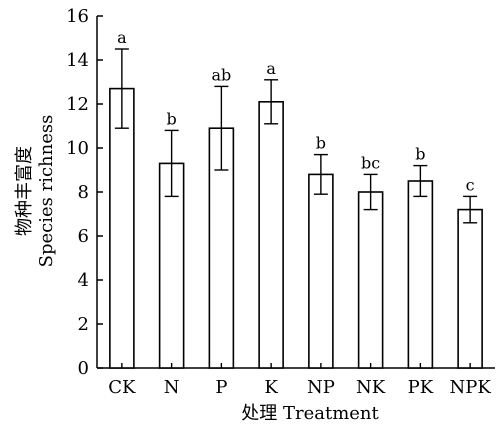 Image resolution: width=501 pixels, height=430 pixels. Describe the element at coordinates (271, 68) in the screenshot. I see `significance-label-k: a` at that location.